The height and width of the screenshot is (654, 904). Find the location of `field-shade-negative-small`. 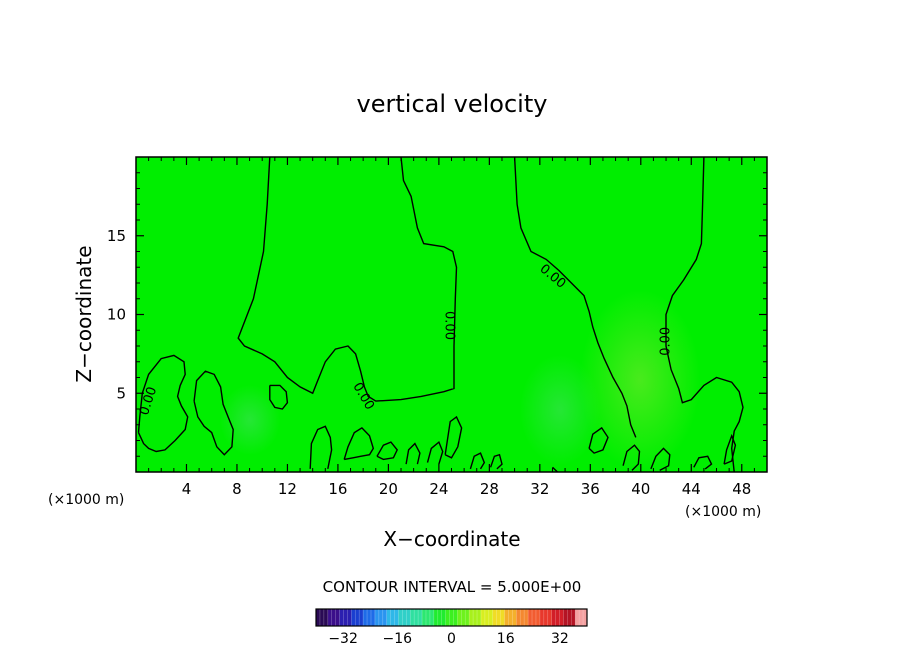

field-shade-negative-small is located at coordinates (250, 420).